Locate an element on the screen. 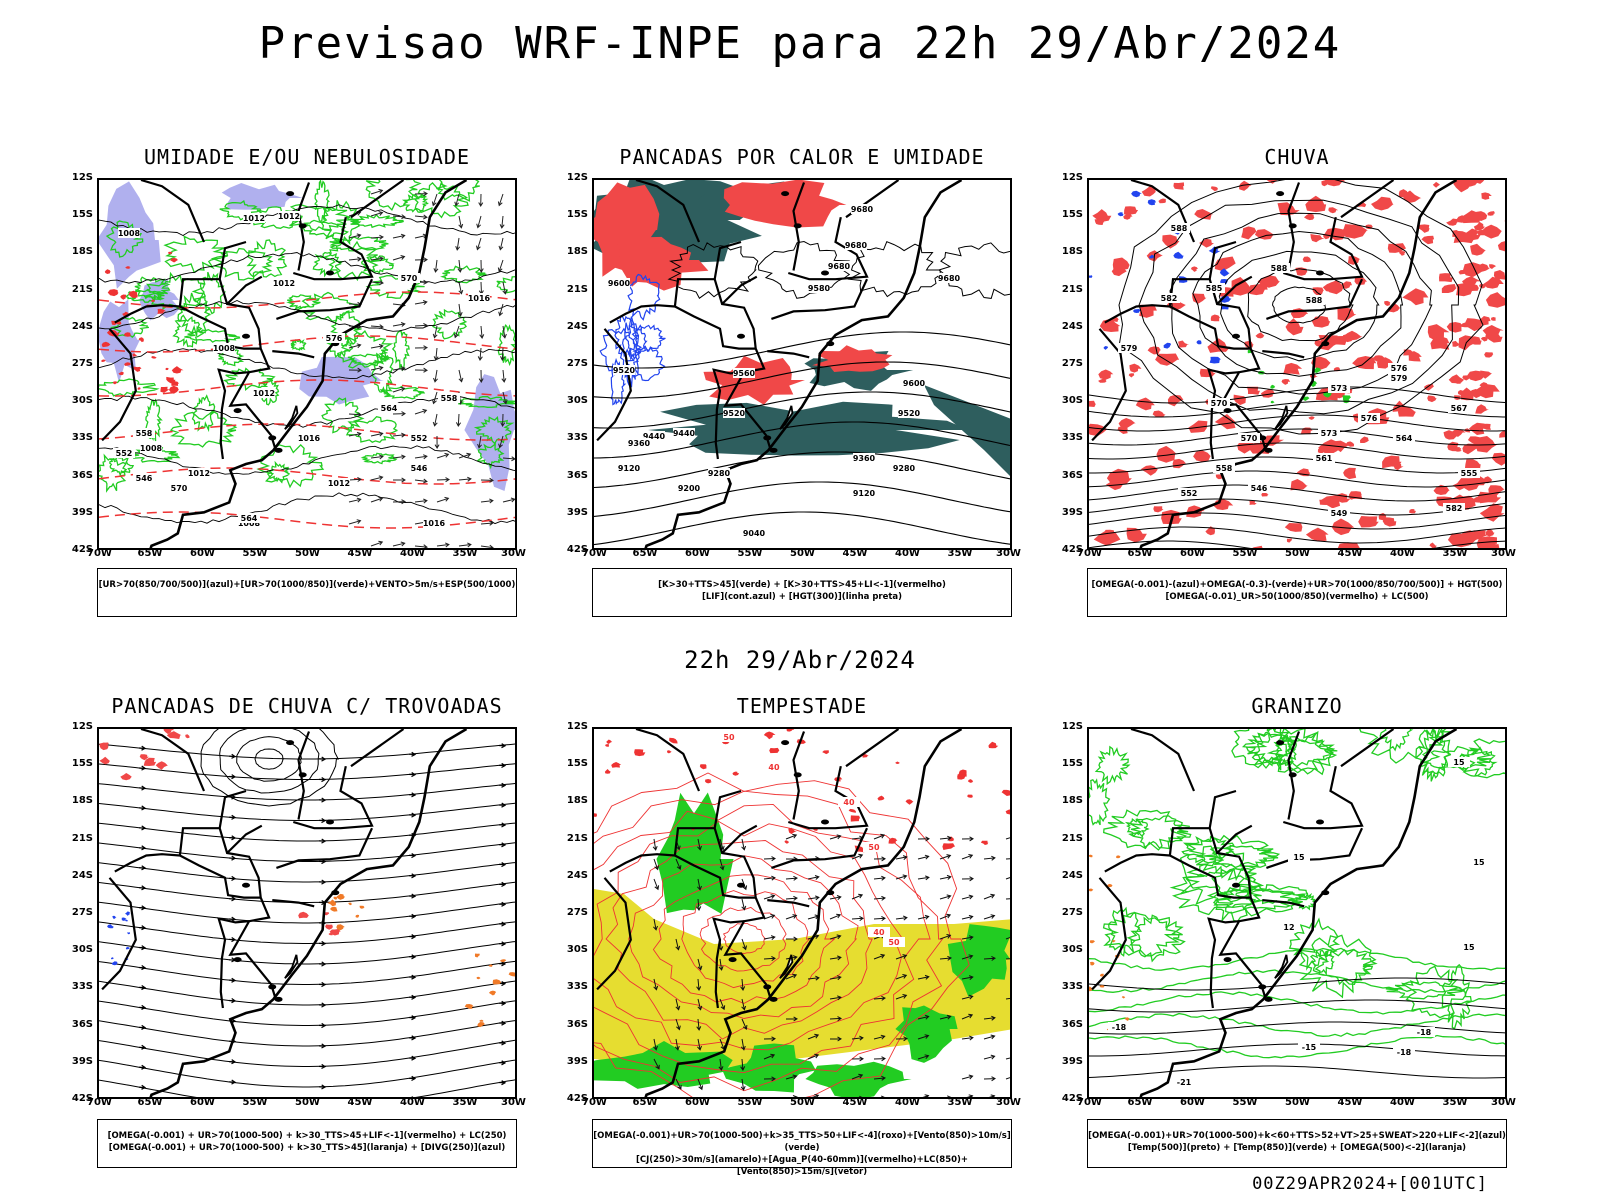 The image size is (1600, 1200). longitude-label: 30W is located at coordinates (513, 1102).